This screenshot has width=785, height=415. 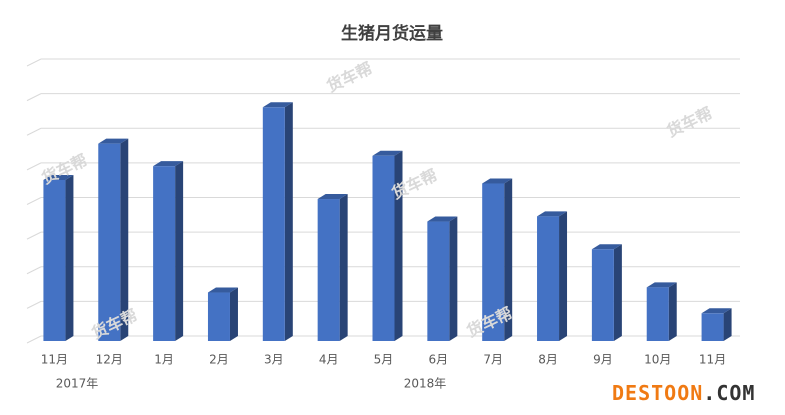 What do you see at coordinates (109, 360) in the screenshot?
I see `x-tick-label: 12月` at bounding box center [109, 360].